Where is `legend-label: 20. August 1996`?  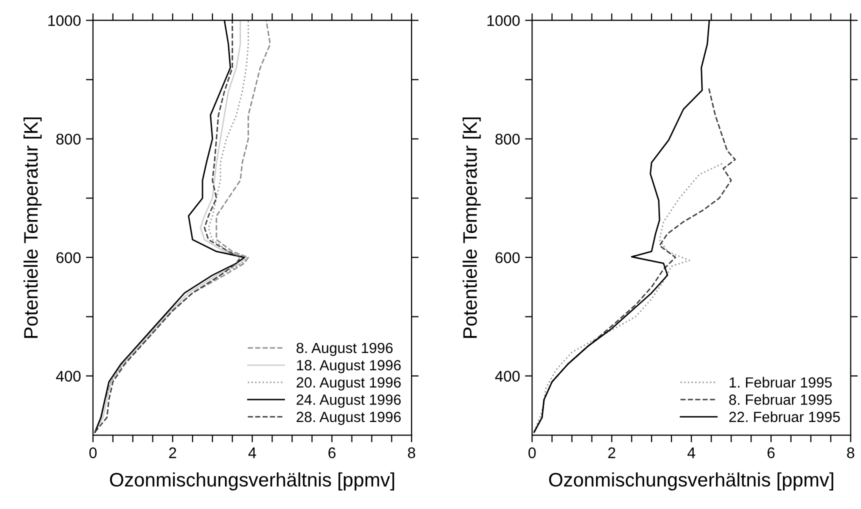
legend-label: 20. August 1996 is located at coordinates (348, 384).